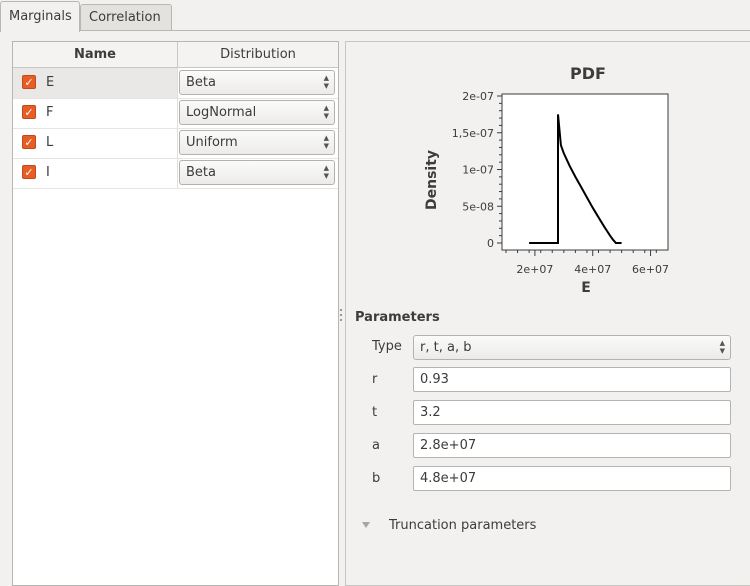 The height and width of the screenshot is (586, 750). Describe the element at coordinates (50, 112) in the screenshot. I see `variable-name: F` at that location.